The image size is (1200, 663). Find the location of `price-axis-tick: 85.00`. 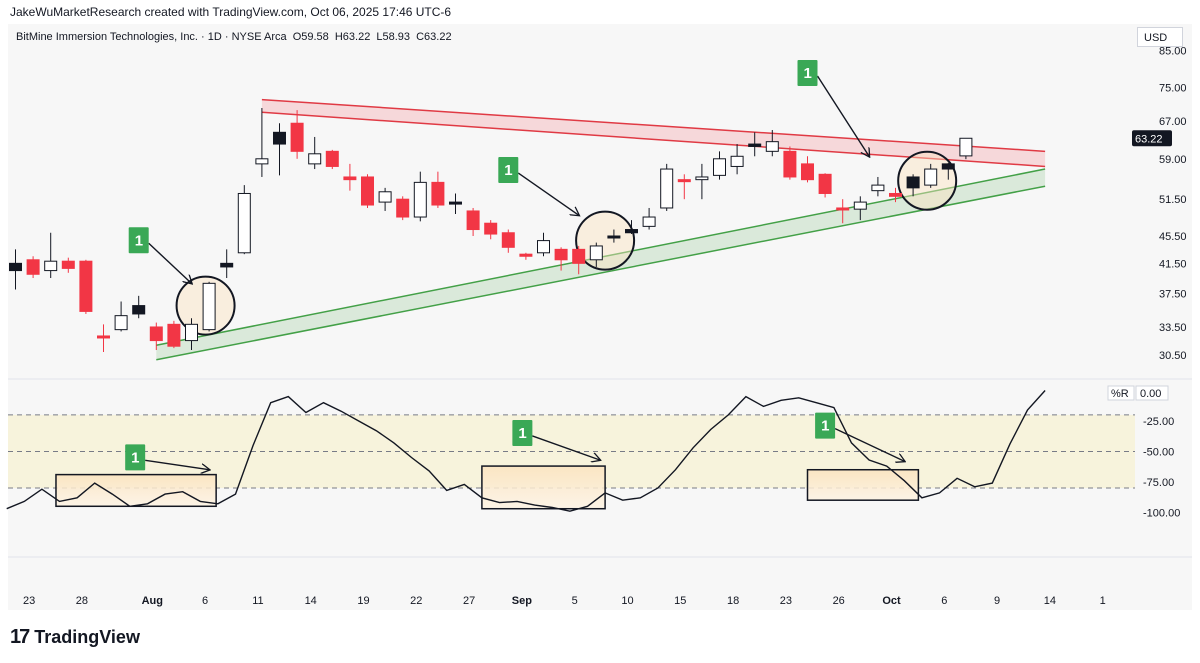

price-axis-tick: 85.00 is located at coordinates (1173, 51).